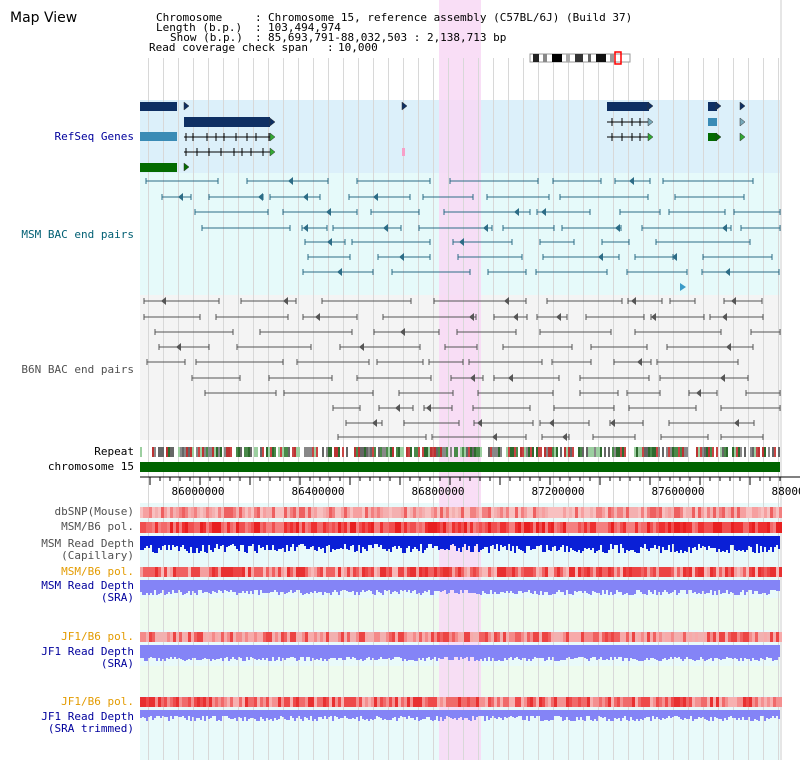  Describe the element at coordinates (90, 466) in the screenshot. I see `track-label-chromosome: chromosome 15` at that location.